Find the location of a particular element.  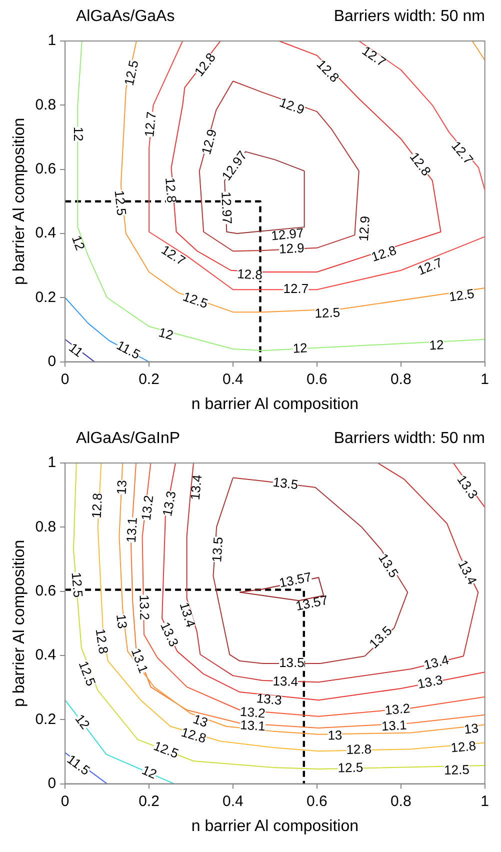

chart-title: AlGaAs/GaAs is located at coordinates (125, 17).